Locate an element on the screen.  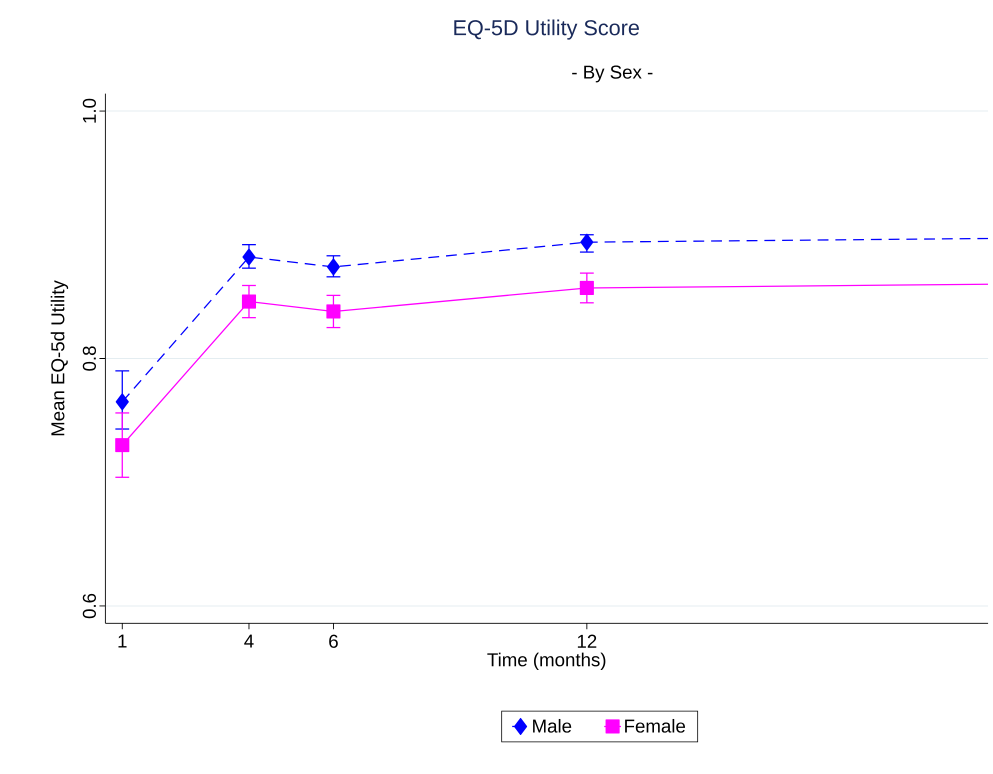
legend-label: Male is located at coordinates (552, 725).